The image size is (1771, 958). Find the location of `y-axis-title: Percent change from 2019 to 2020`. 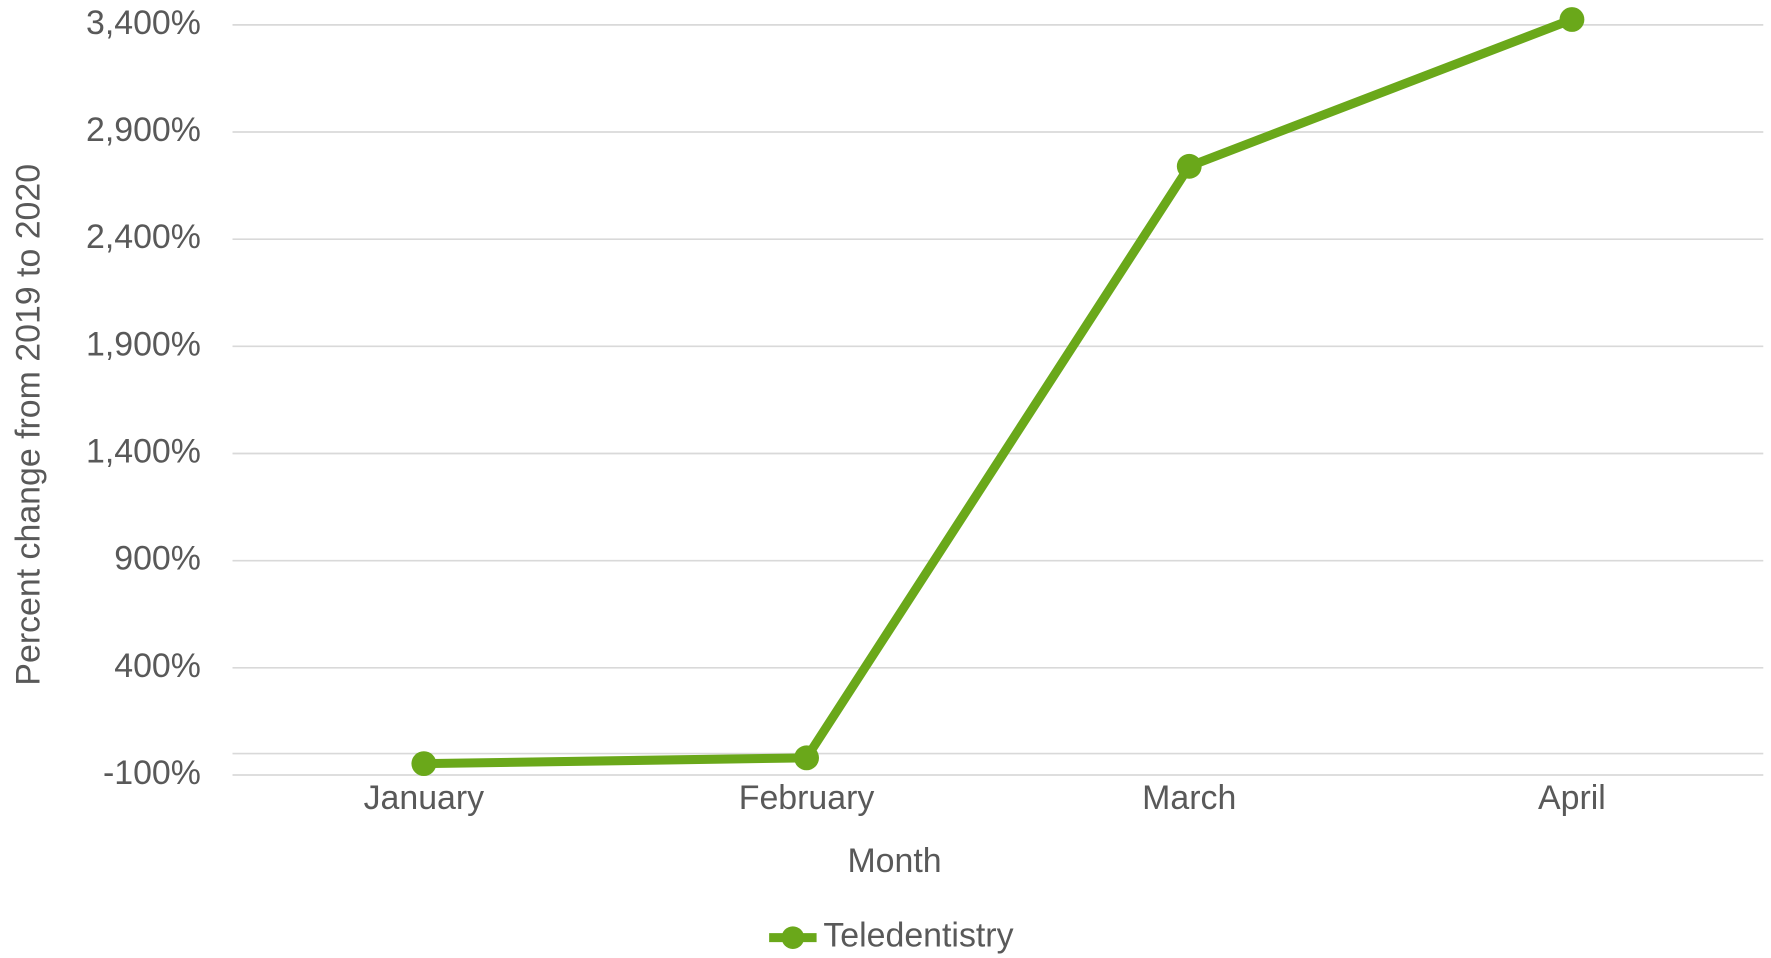

y-axis-title: Percent change from 2019 to 2020 is located at coordinates (28, 425).